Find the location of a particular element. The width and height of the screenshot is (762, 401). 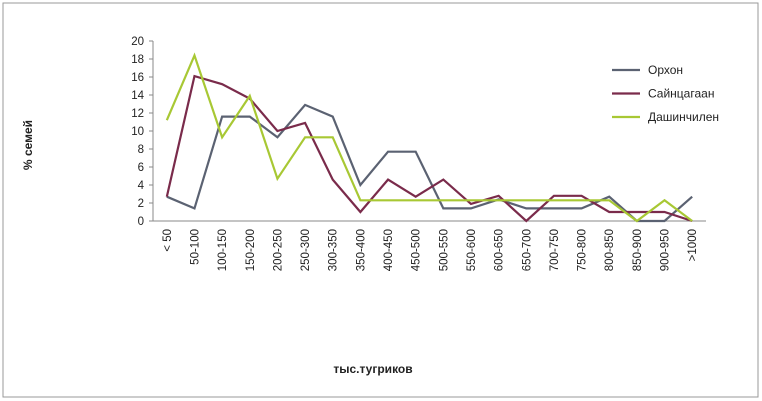

x-tick-label: 450-500 is located at coordinates (417, 250).